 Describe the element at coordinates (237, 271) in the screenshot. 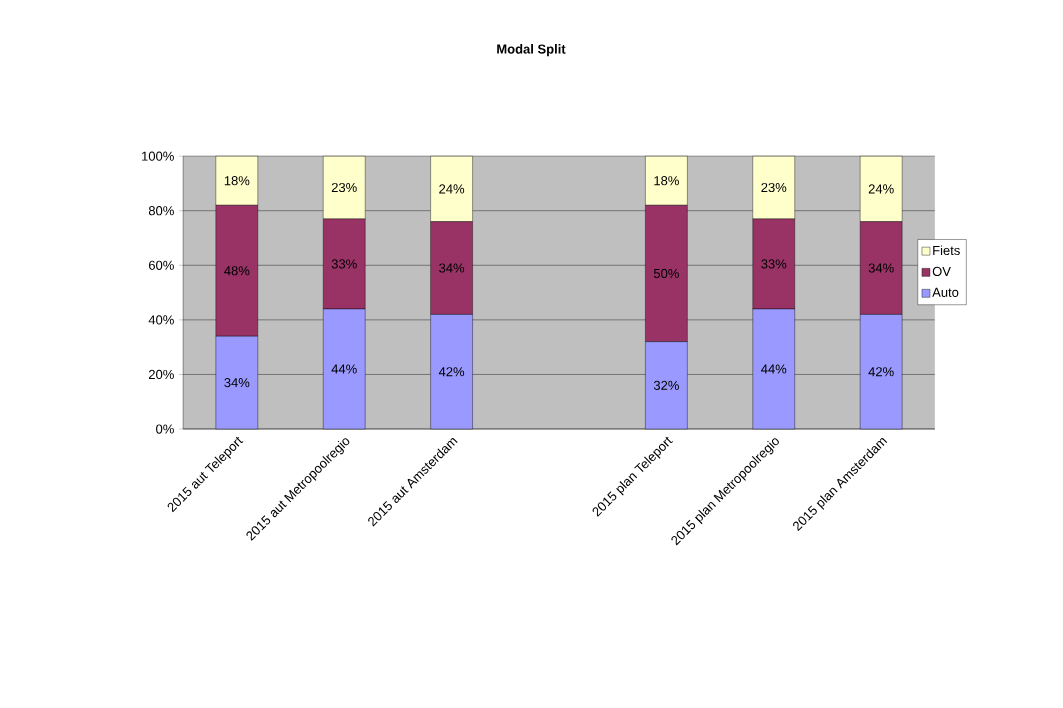

I see `data-label: 48%` at that location.